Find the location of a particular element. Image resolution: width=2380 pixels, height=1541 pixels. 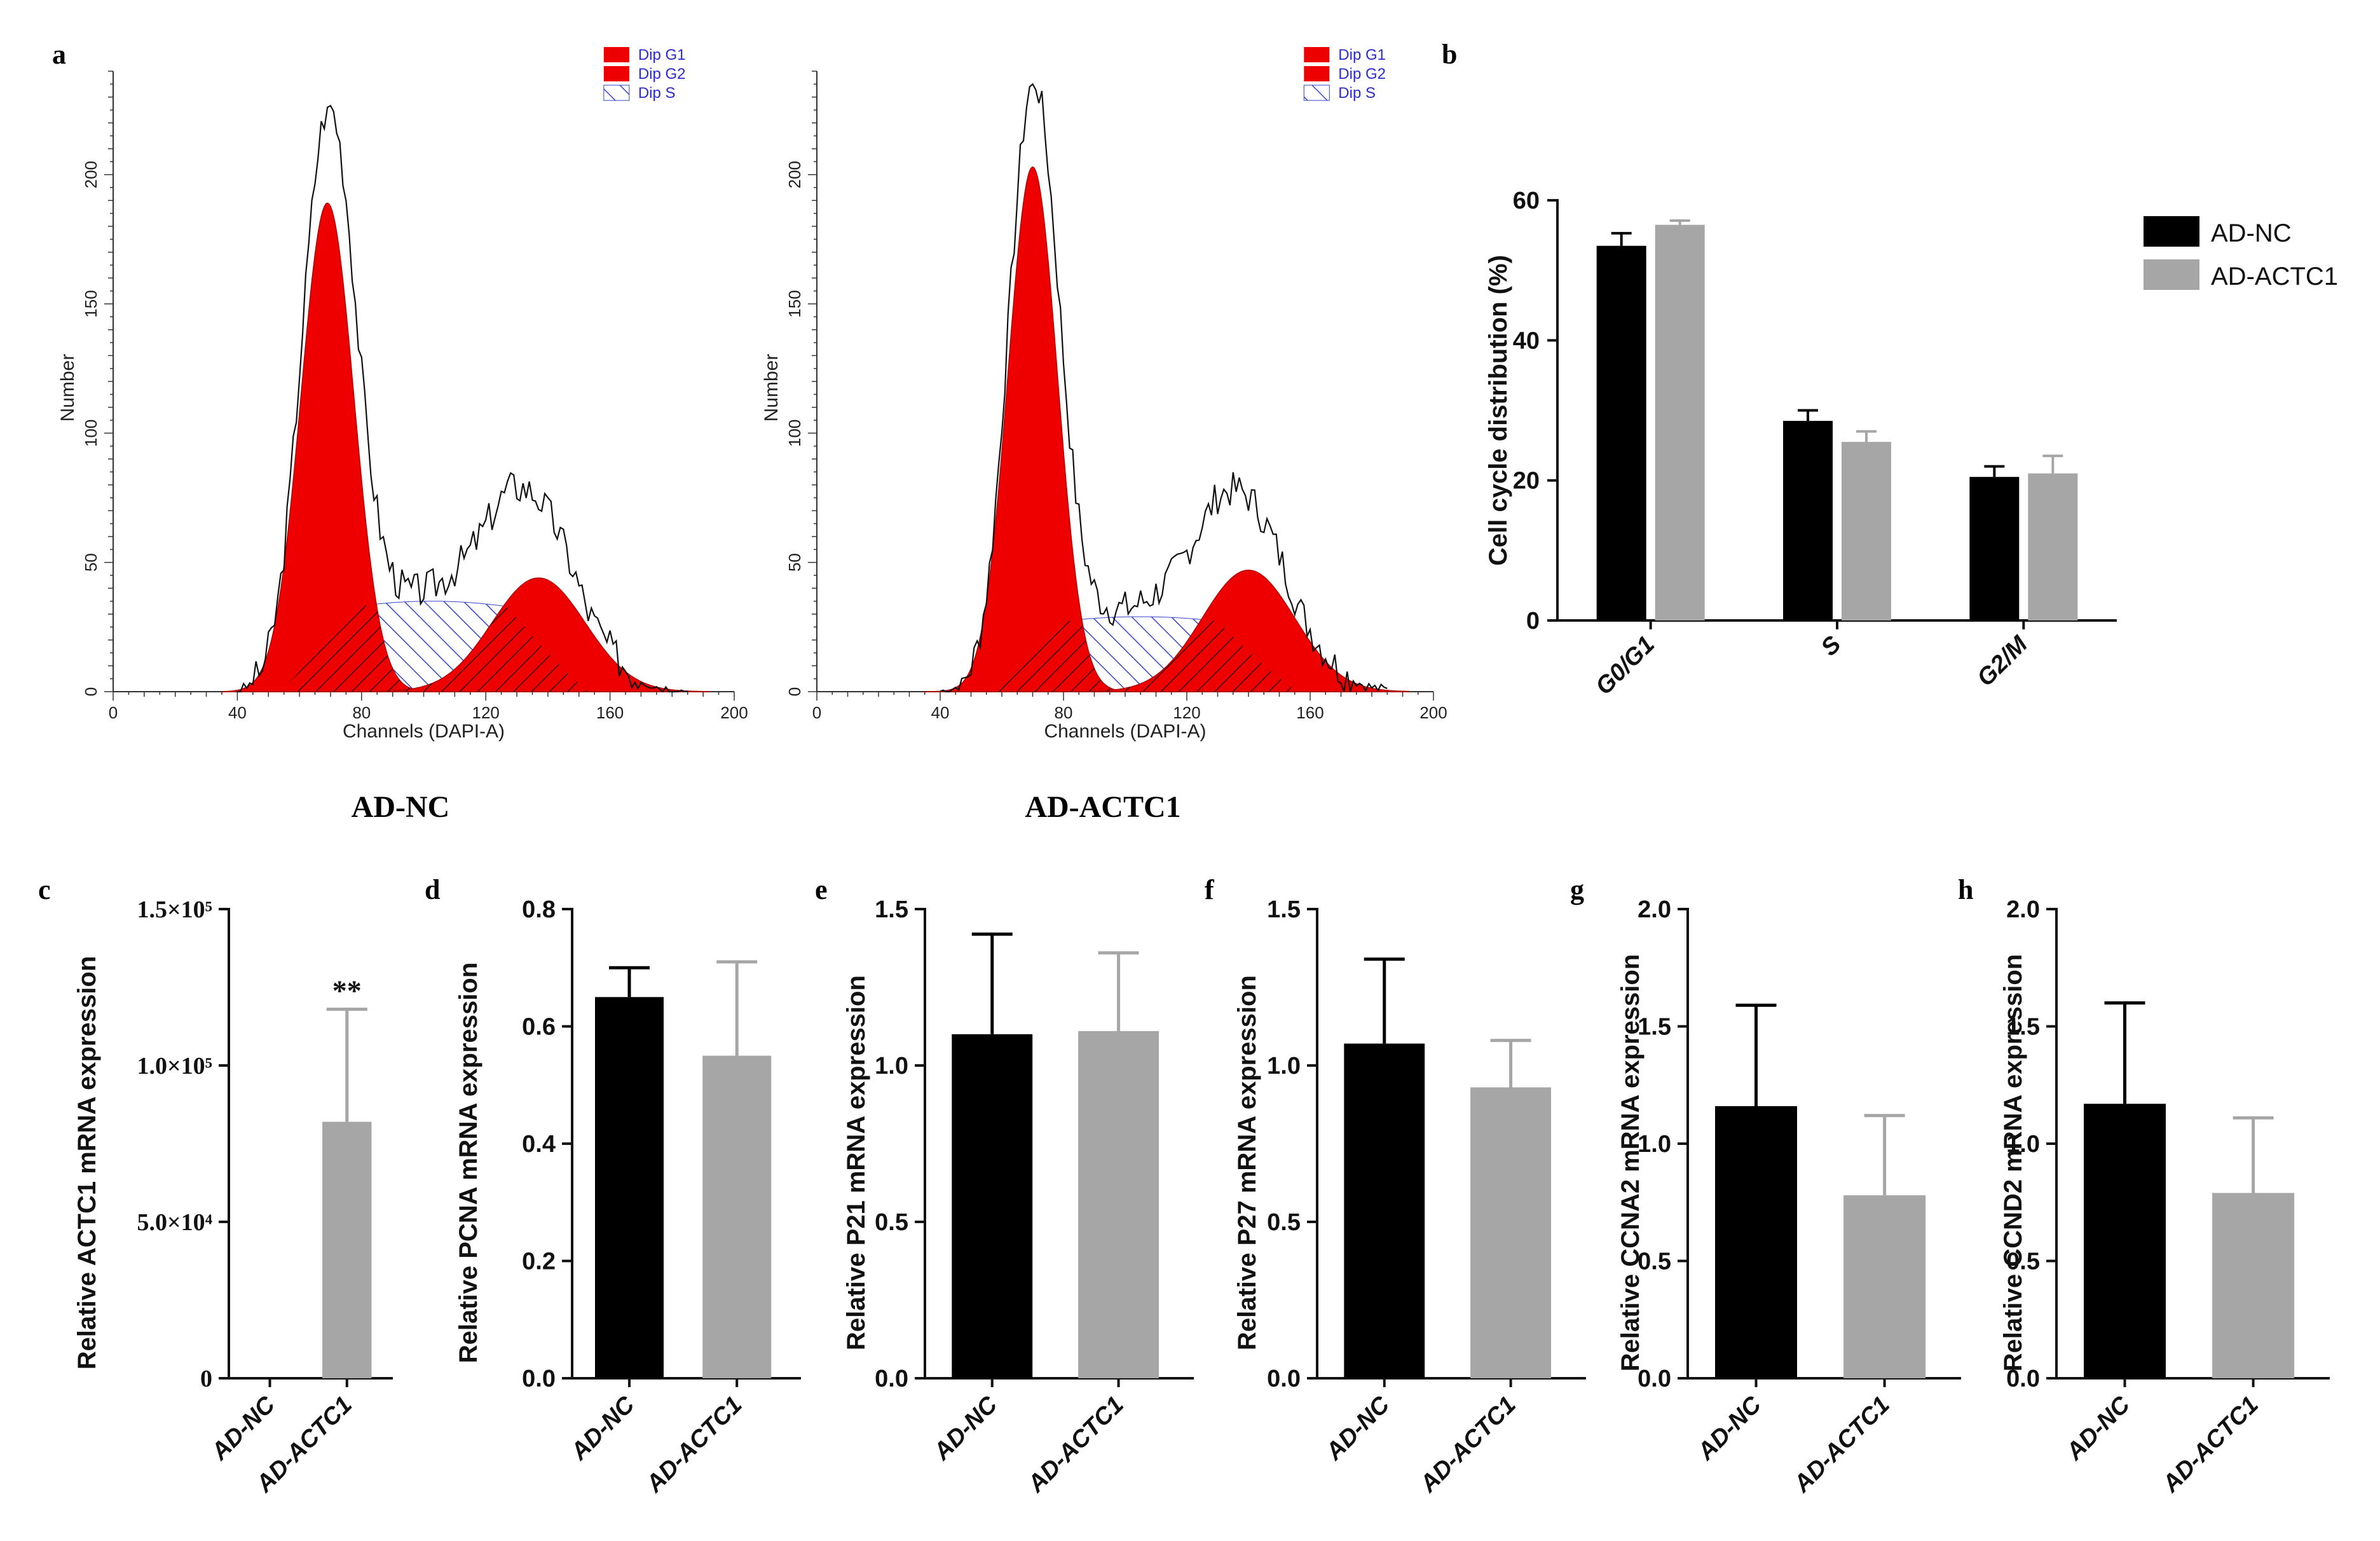

x-tick-label: 200 is located at coordinates (1433, 712).